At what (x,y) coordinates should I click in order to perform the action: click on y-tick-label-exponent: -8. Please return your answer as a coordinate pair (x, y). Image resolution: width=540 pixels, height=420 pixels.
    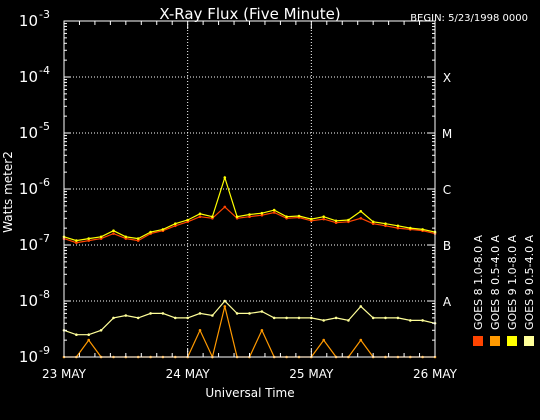
    Looking at the image, I should click on (44, 294).